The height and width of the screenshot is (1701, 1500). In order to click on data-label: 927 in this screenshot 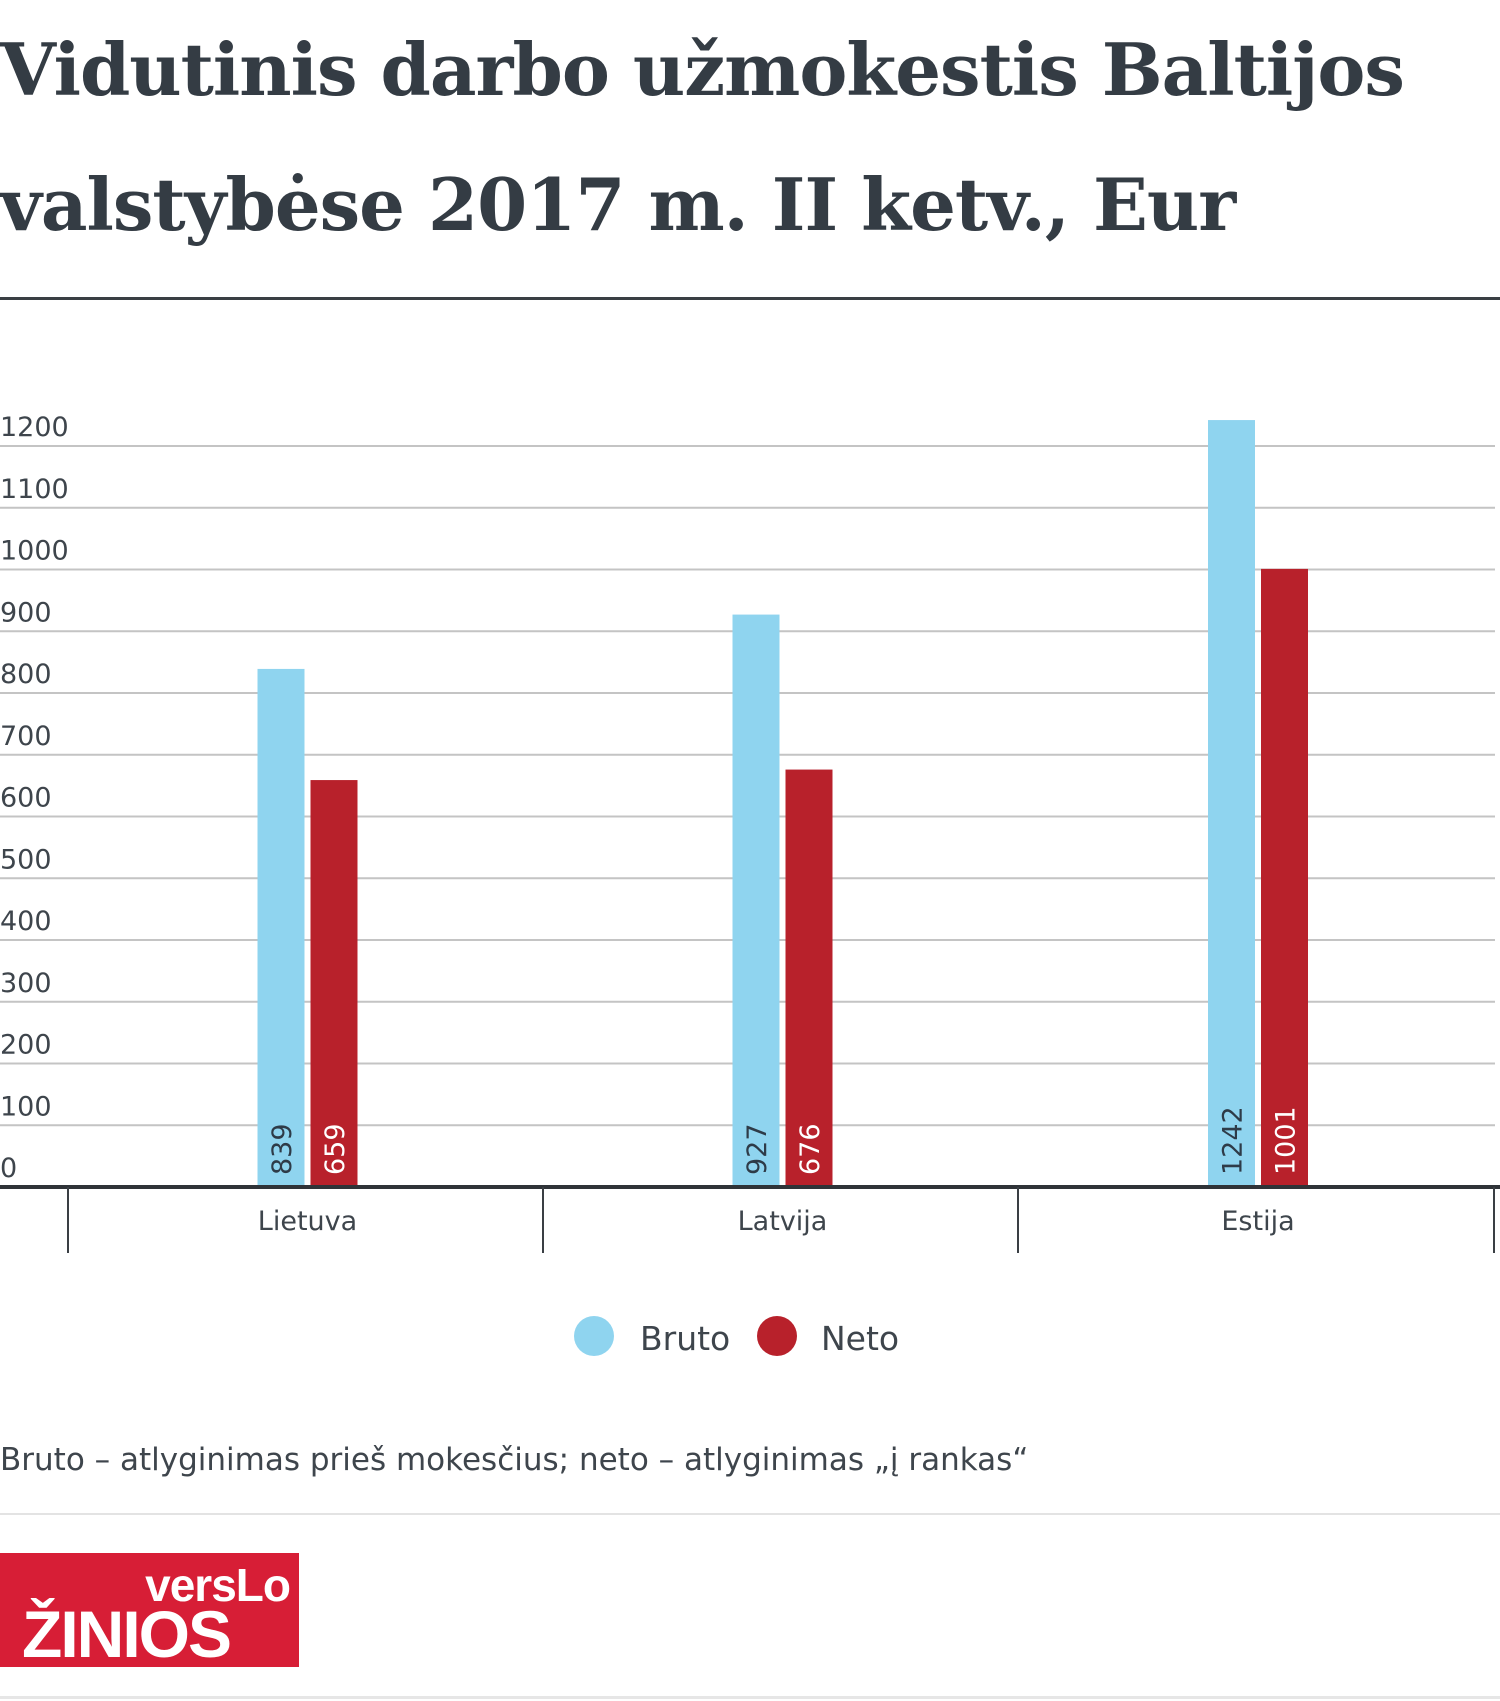, I will do `click(757, 1149)`.